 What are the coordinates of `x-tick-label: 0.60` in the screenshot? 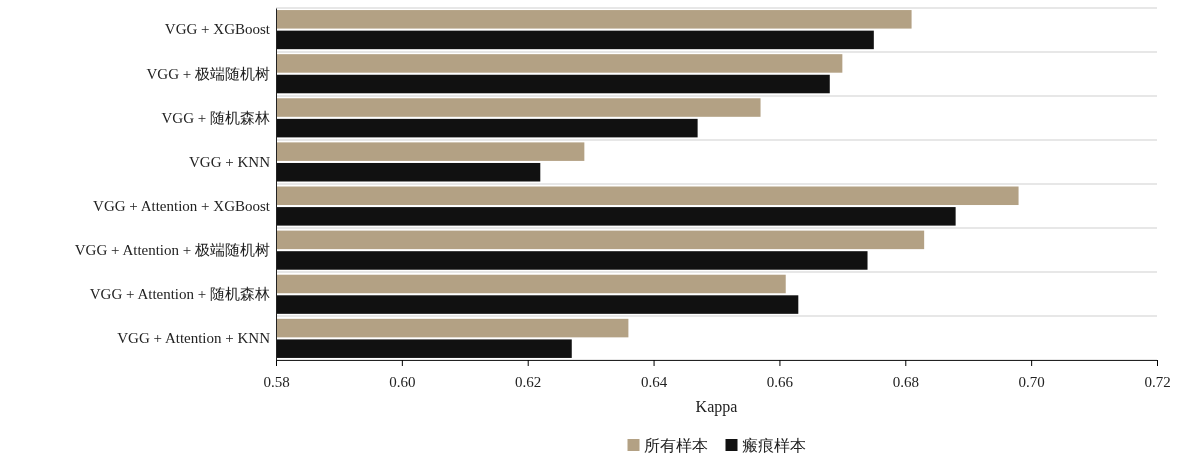 It's located at (402, 382).